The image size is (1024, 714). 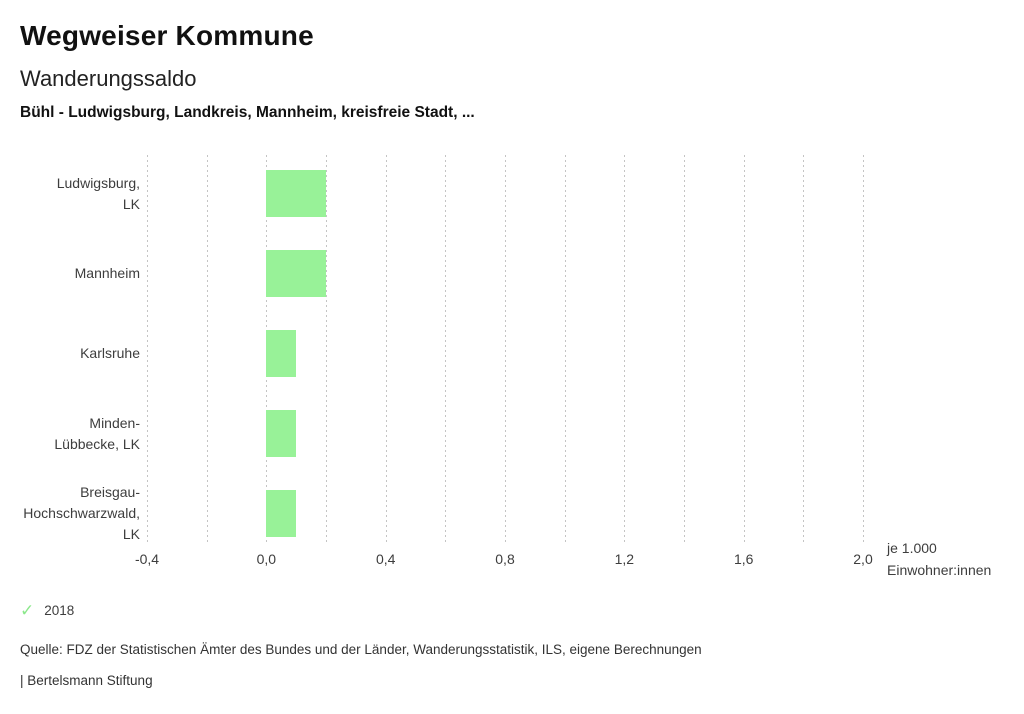 What do you see at coordinates (743, 559) in the screenshot?
I see `x-tick-label: 1,6` at bounding box center [743, 559].